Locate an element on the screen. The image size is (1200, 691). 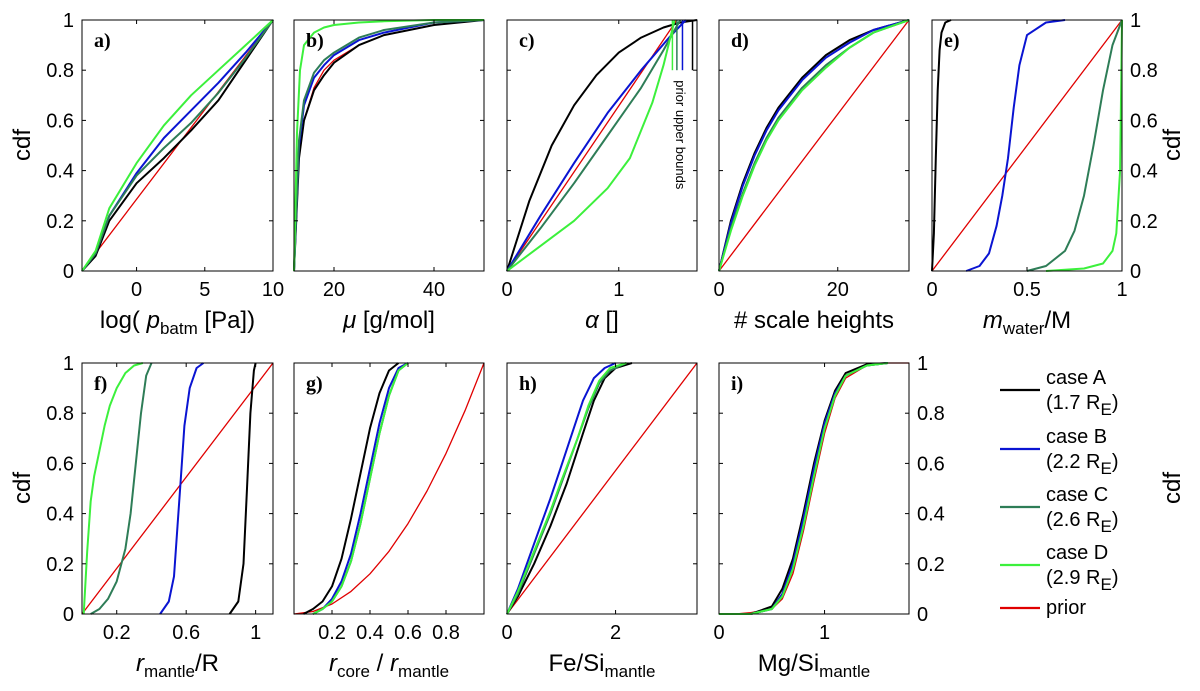
legend-sublabel-text: (1.7 R is located at coordinates (1073, 403).